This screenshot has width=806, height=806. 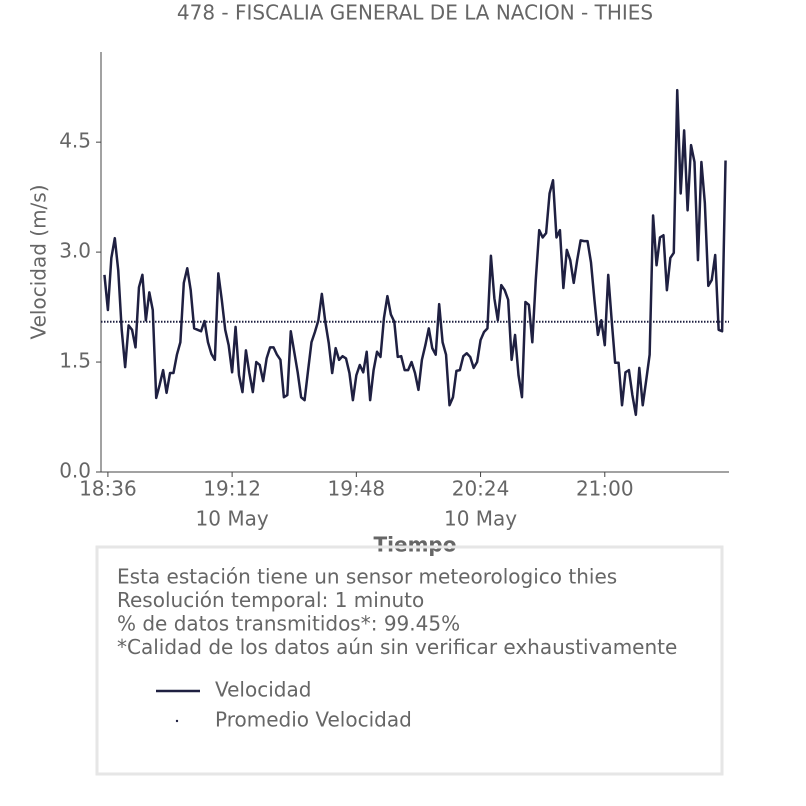 What do you see at coordinates (75, 141) in the screenshot?
I see `y-tick-label: 4.5` at bounding box center [75, 141].